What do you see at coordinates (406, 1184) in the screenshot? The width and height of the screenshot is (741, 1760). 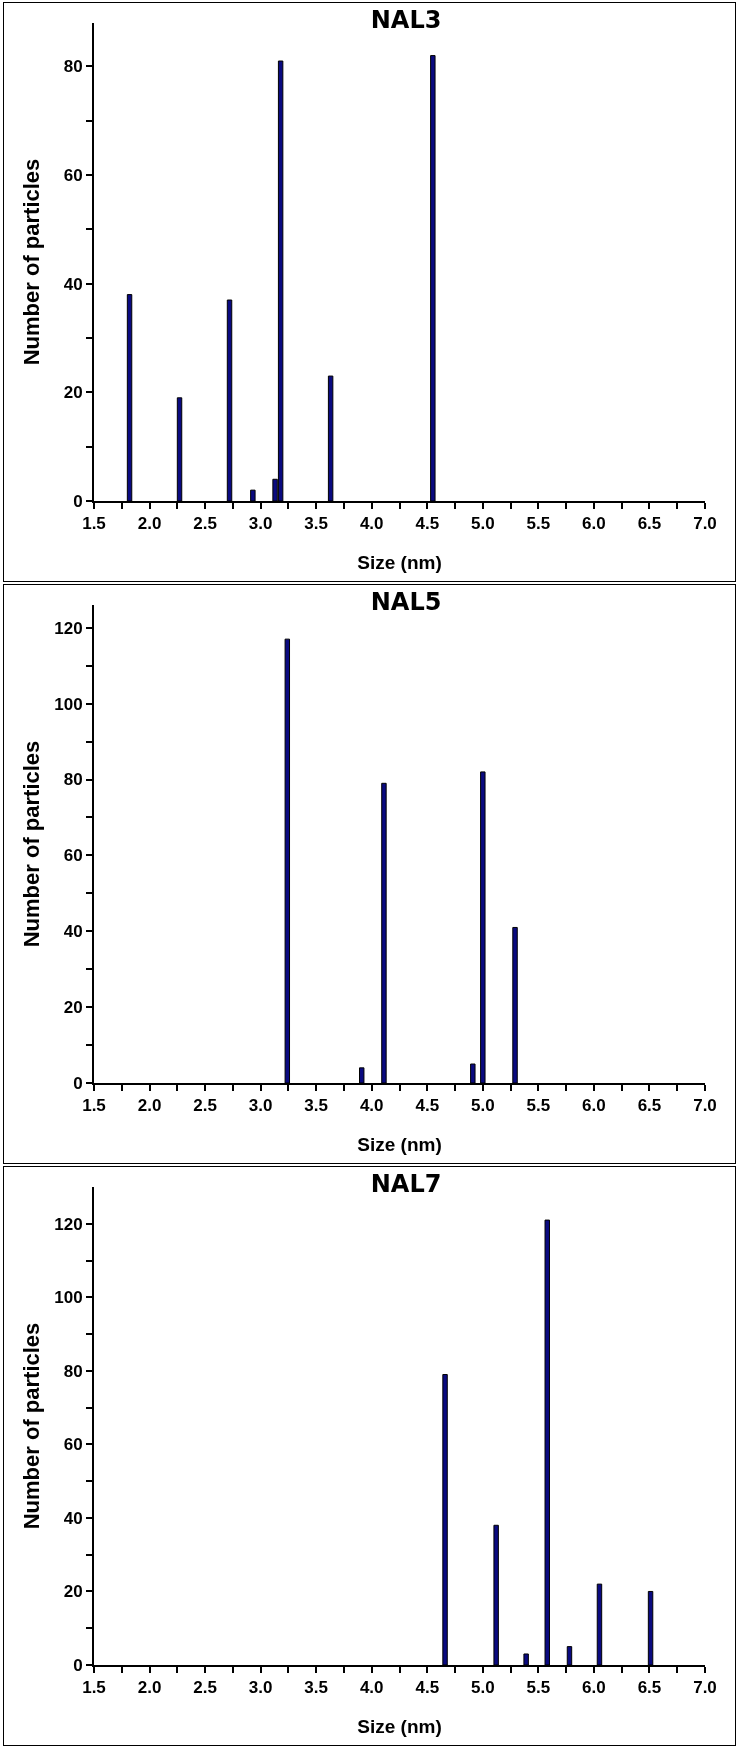 I see `chart-title: NAL7` at bounding box center [406, 1184].